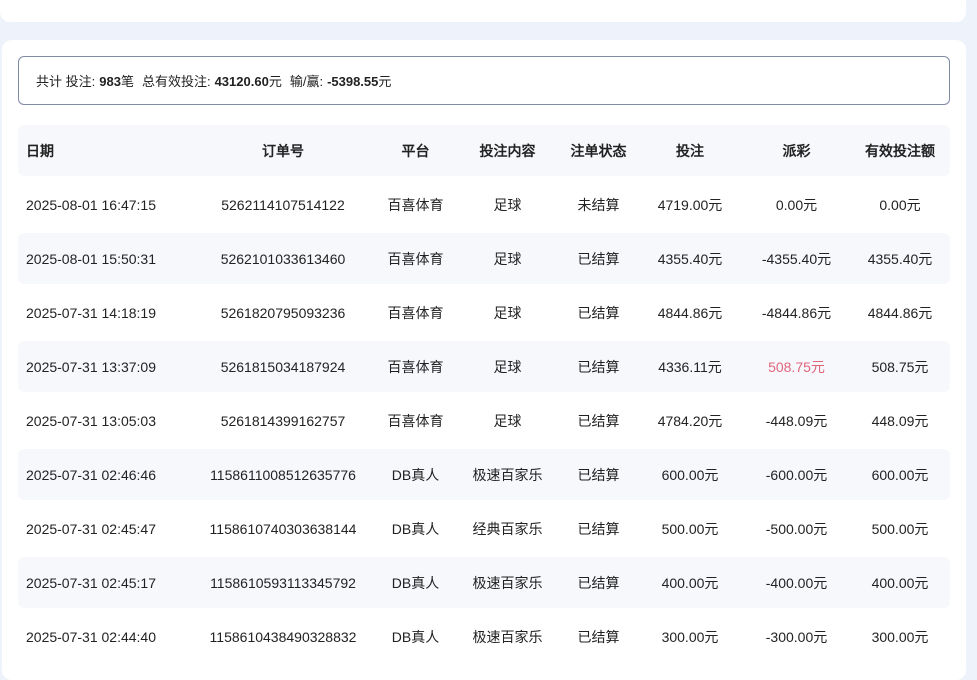  I want to click on cell-order-id: 1158610740303638144, so click(283, 528).